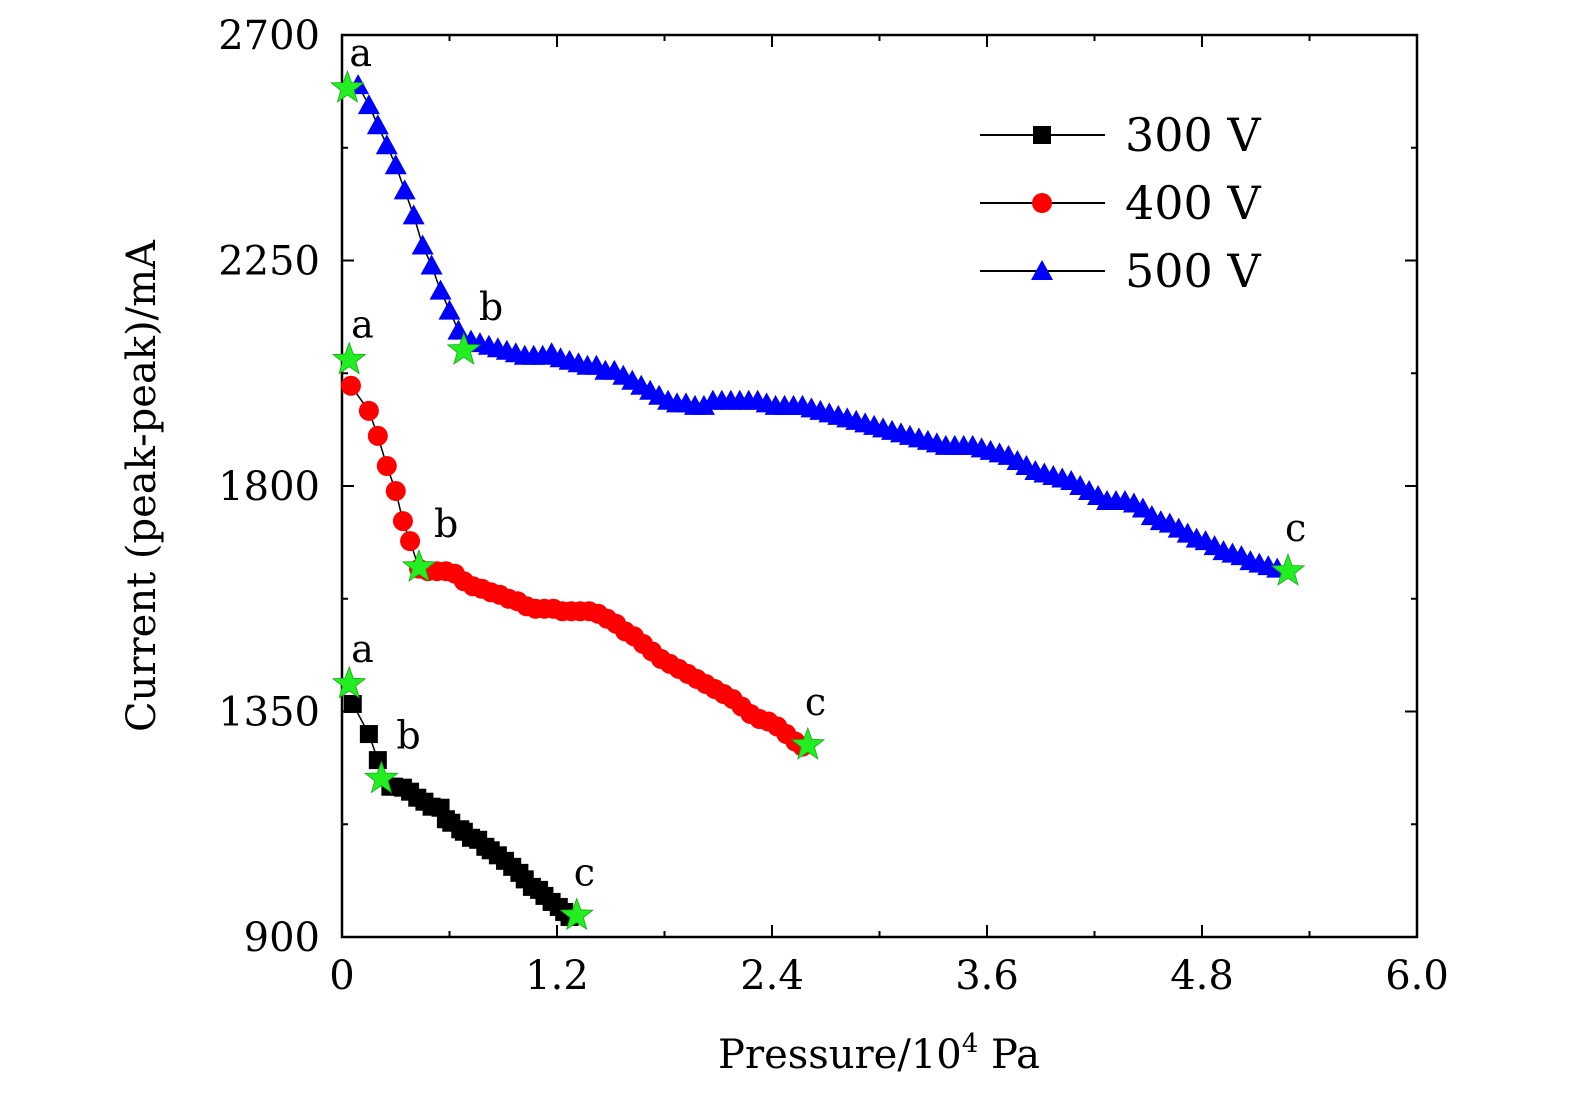 The height and width of the screenshot is (1098, 1575). I want to click on legend-label: 300 V, so click(1193, 135).